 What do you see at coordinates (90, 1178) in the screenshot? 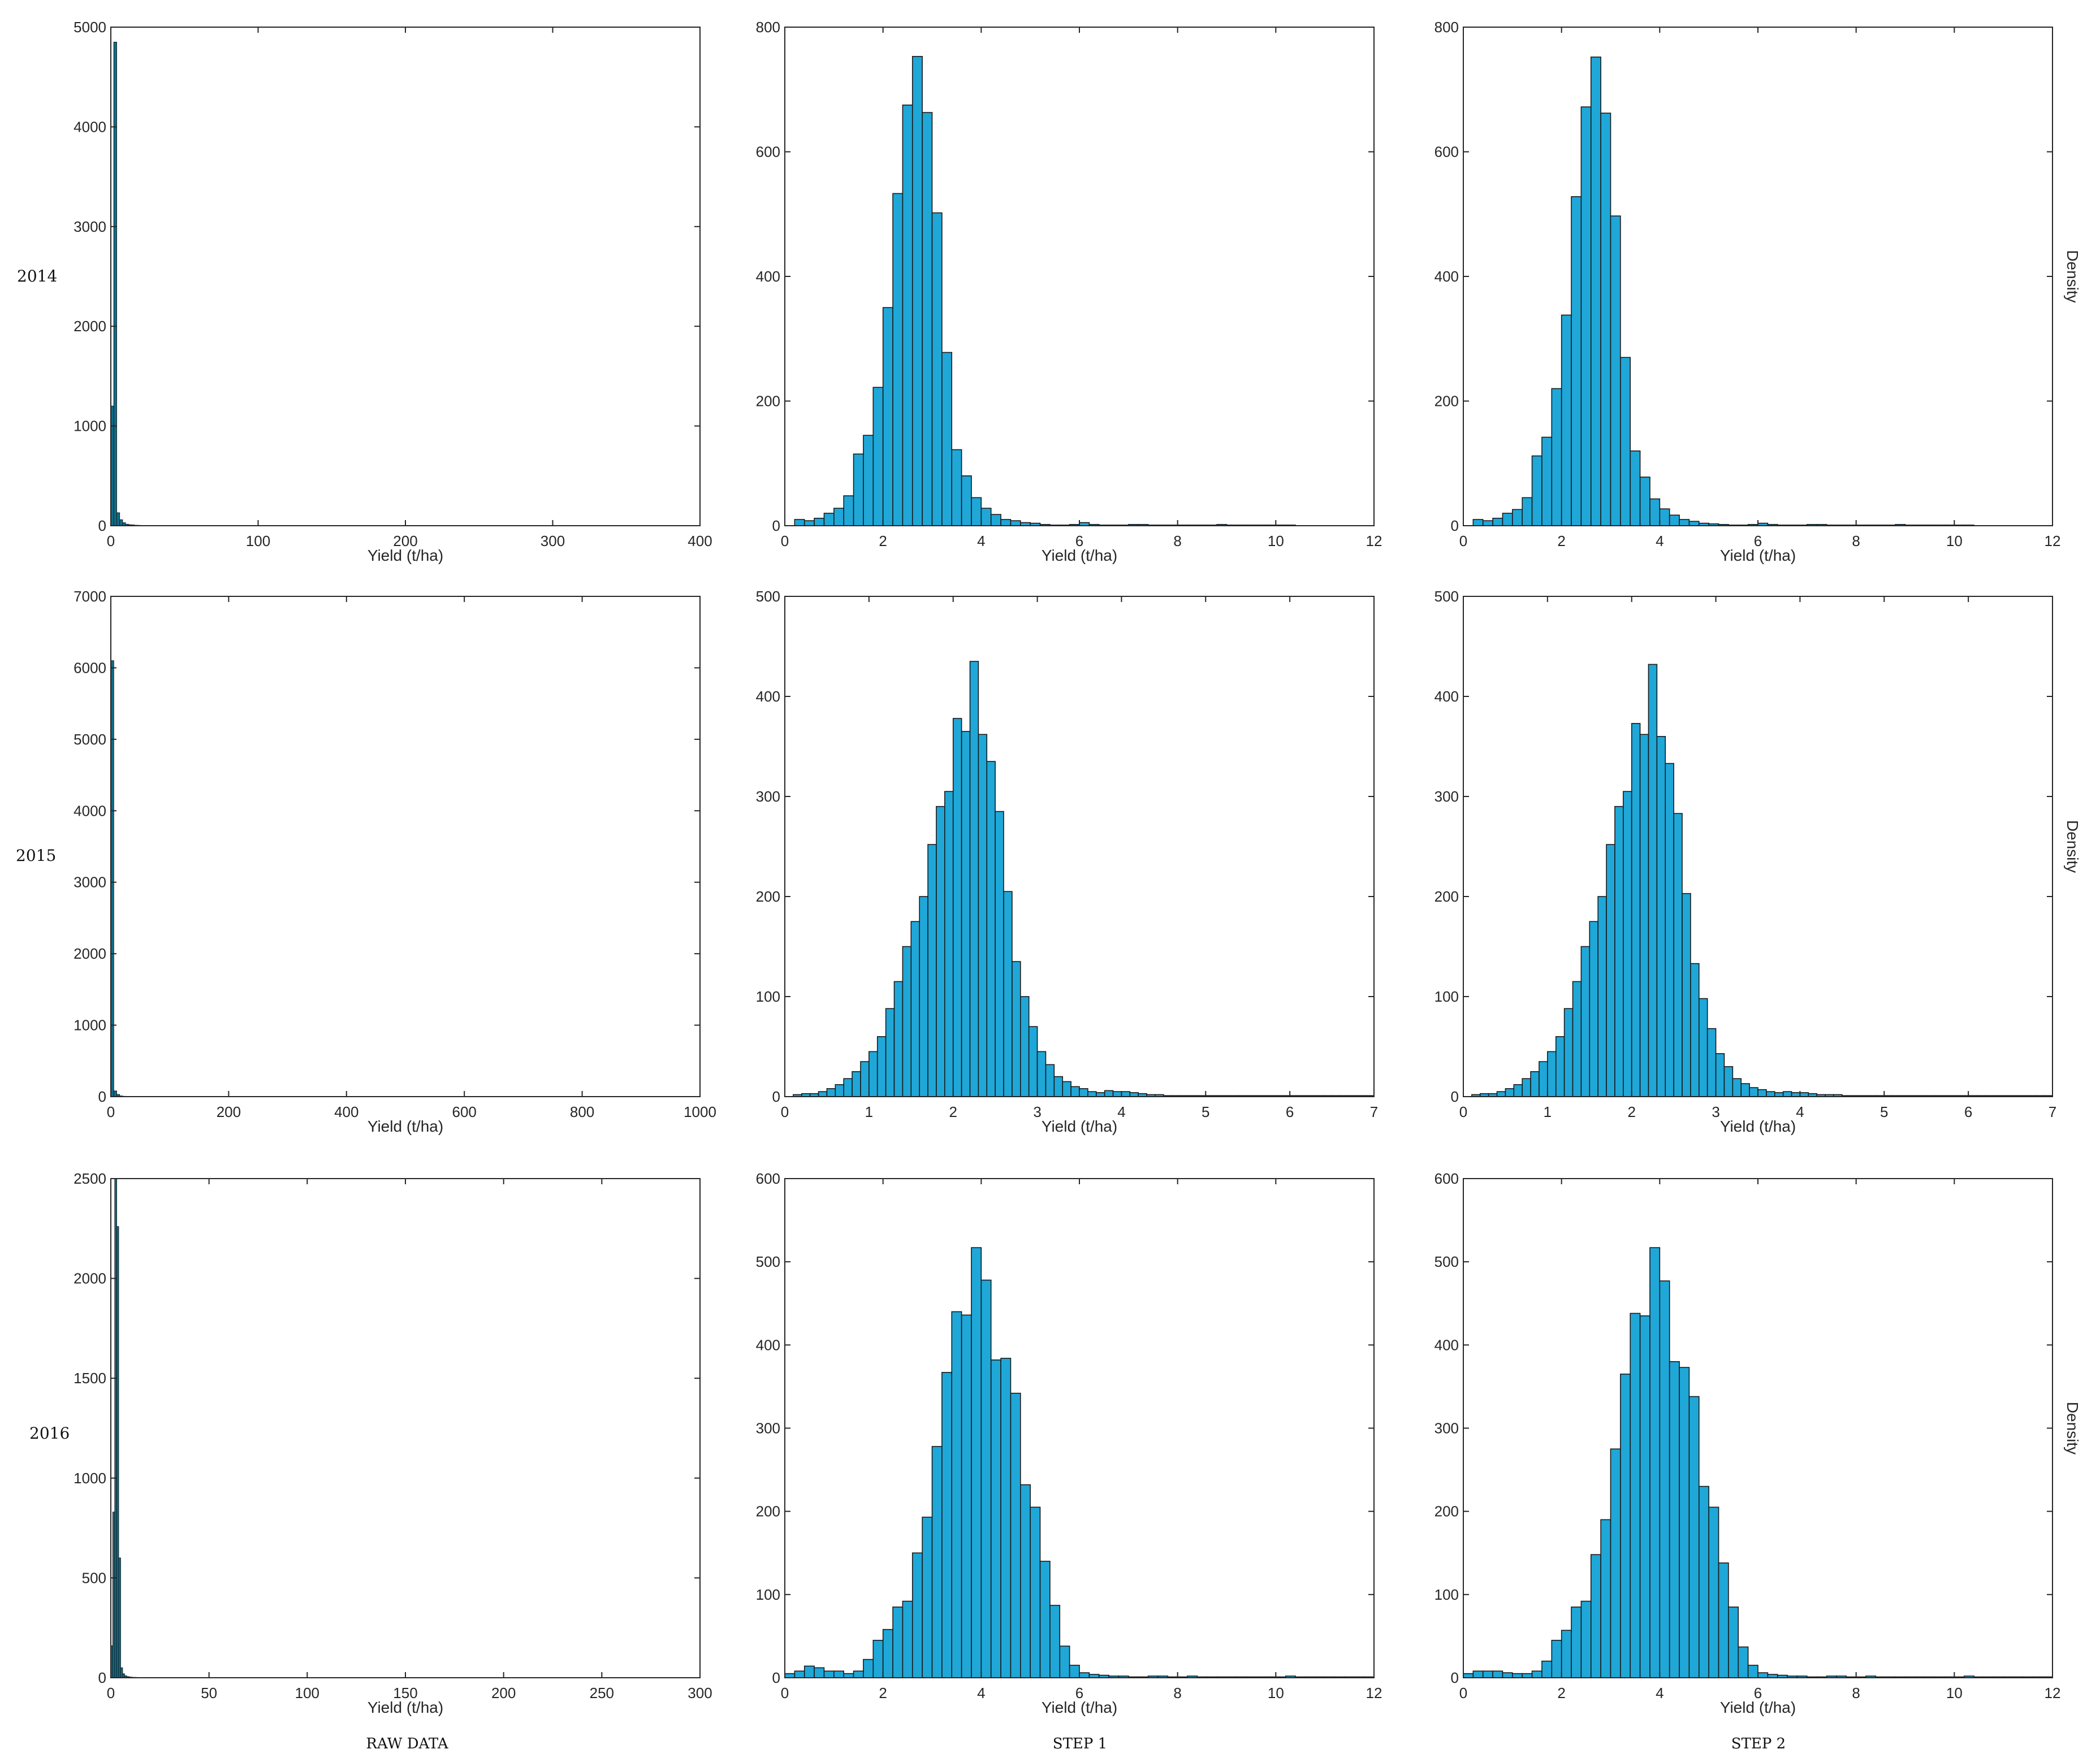
I see `y-tick-label: 2500` at bounding box center [90, 1178].